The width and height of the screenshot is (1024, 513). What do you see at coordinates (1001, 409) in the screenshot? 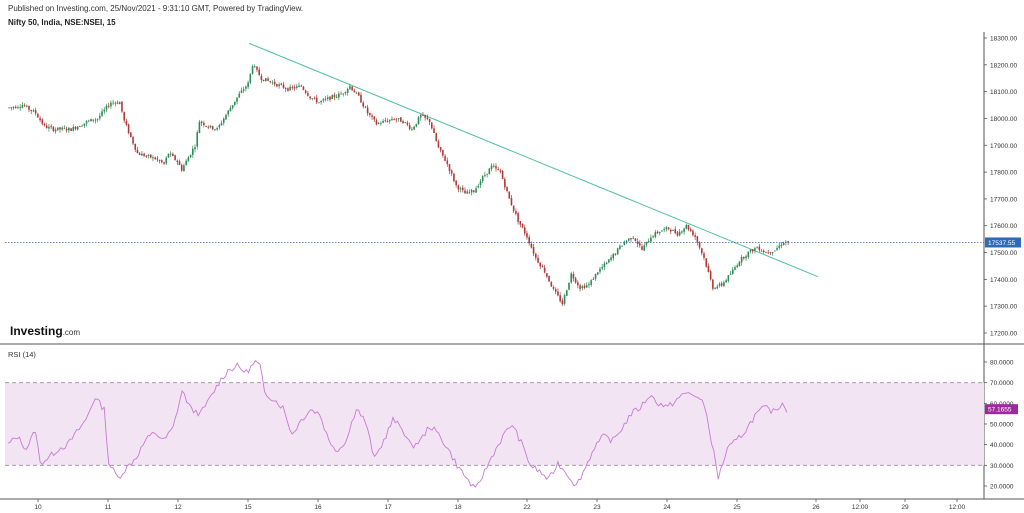
I see `rsi-value-badge-bg` at bounding box center [1001, 409].